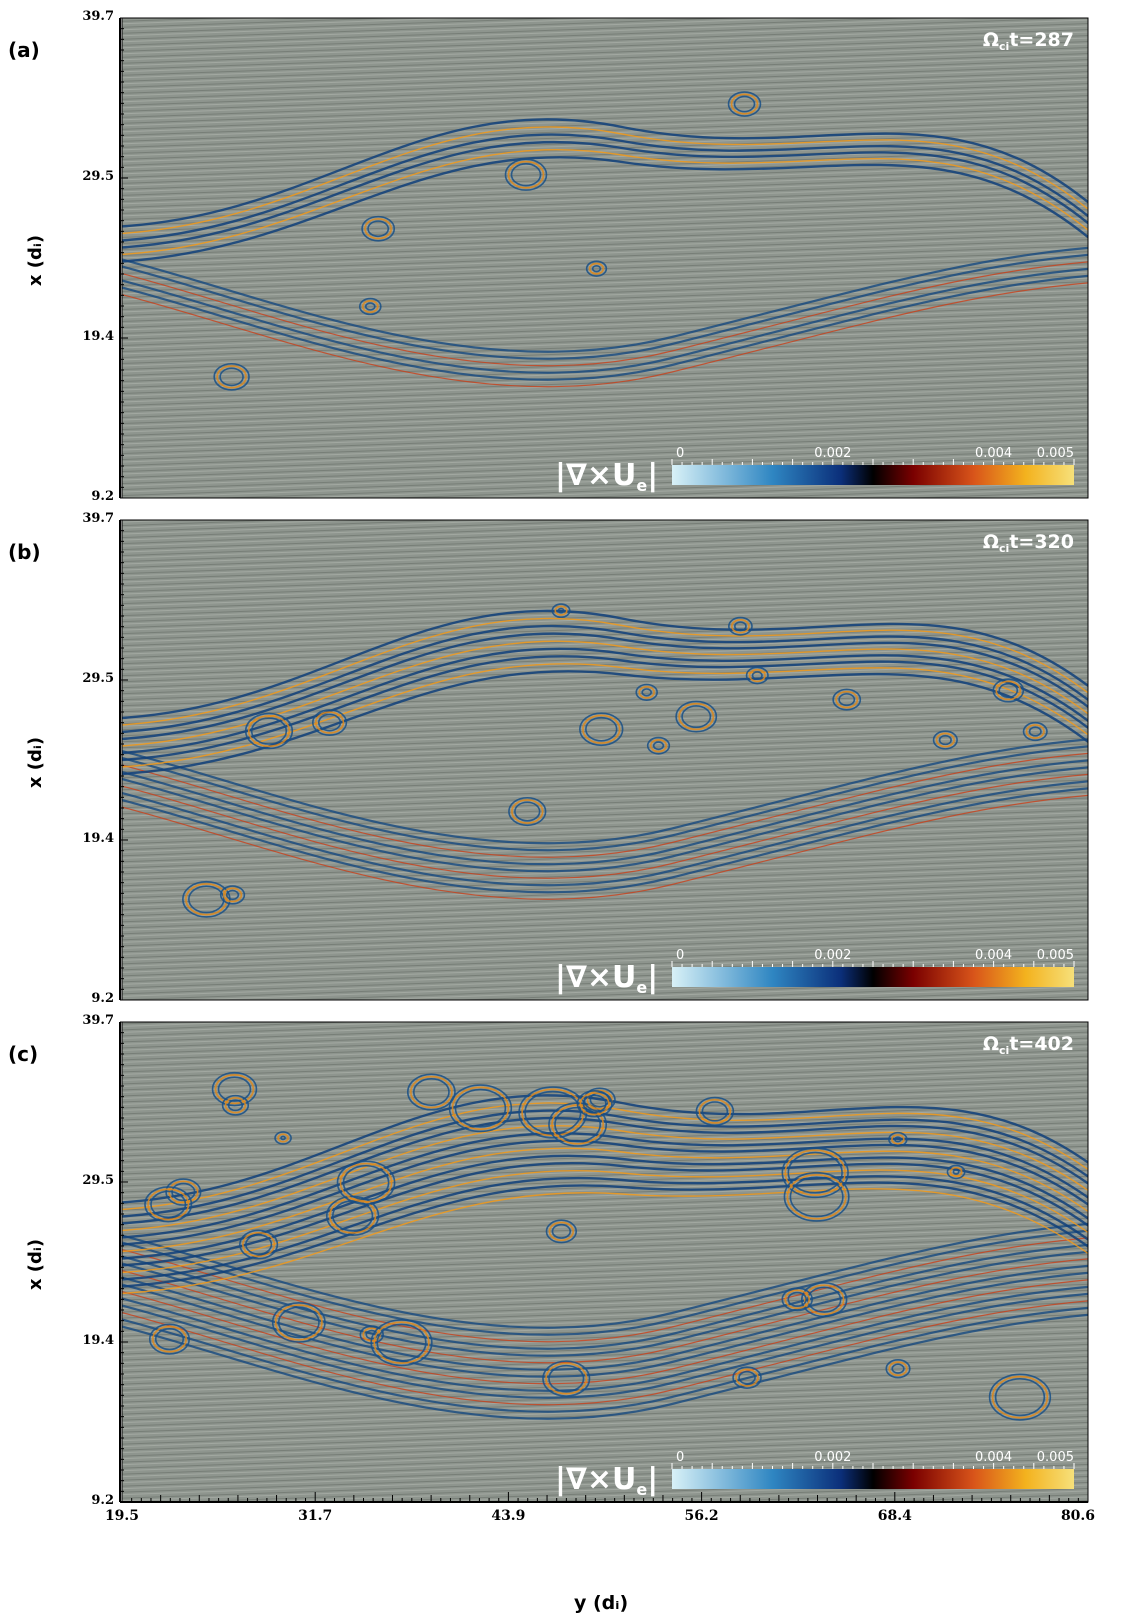 This screenshot has height=1617, width=1141. I want to click on time-annotation: Ωcit=287, so click(1028, 41).